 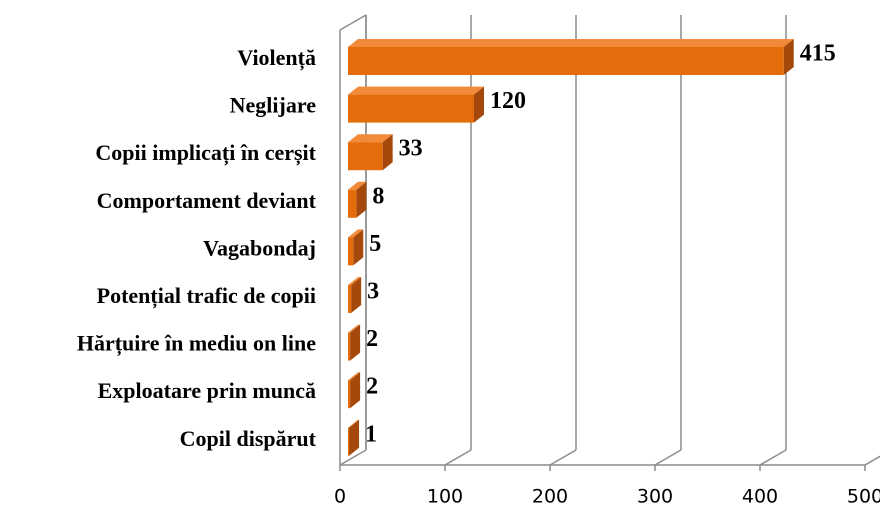 What do you see at coordinates (375, 244) in the screenshot?
I see `value-label: 5` at bounding box center [375, 244].